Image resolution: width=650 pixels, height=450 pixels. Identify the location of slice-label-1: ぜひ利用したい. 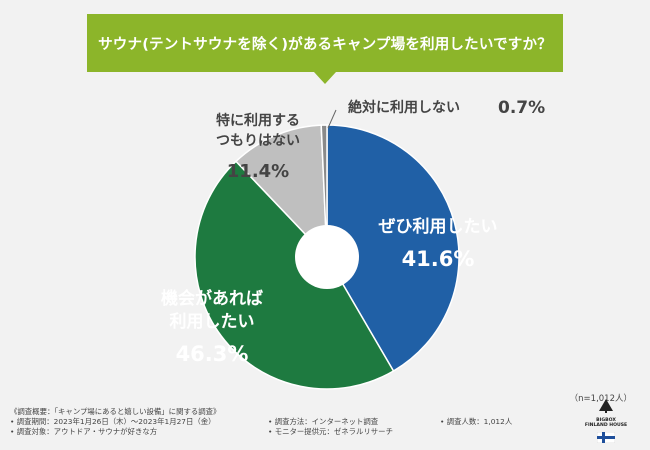
(438, 226).